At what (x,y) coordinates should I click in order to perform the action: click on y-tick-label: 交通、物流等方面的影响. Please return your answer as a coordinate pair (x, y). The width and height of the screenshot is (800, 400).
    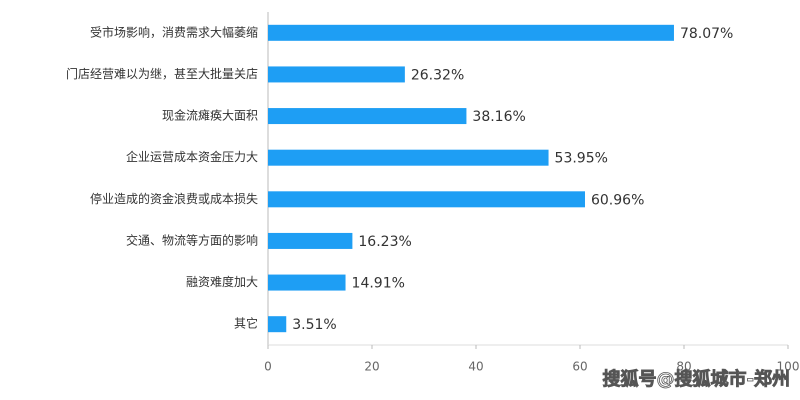
    Looking at the image, I should click on (192, 239).